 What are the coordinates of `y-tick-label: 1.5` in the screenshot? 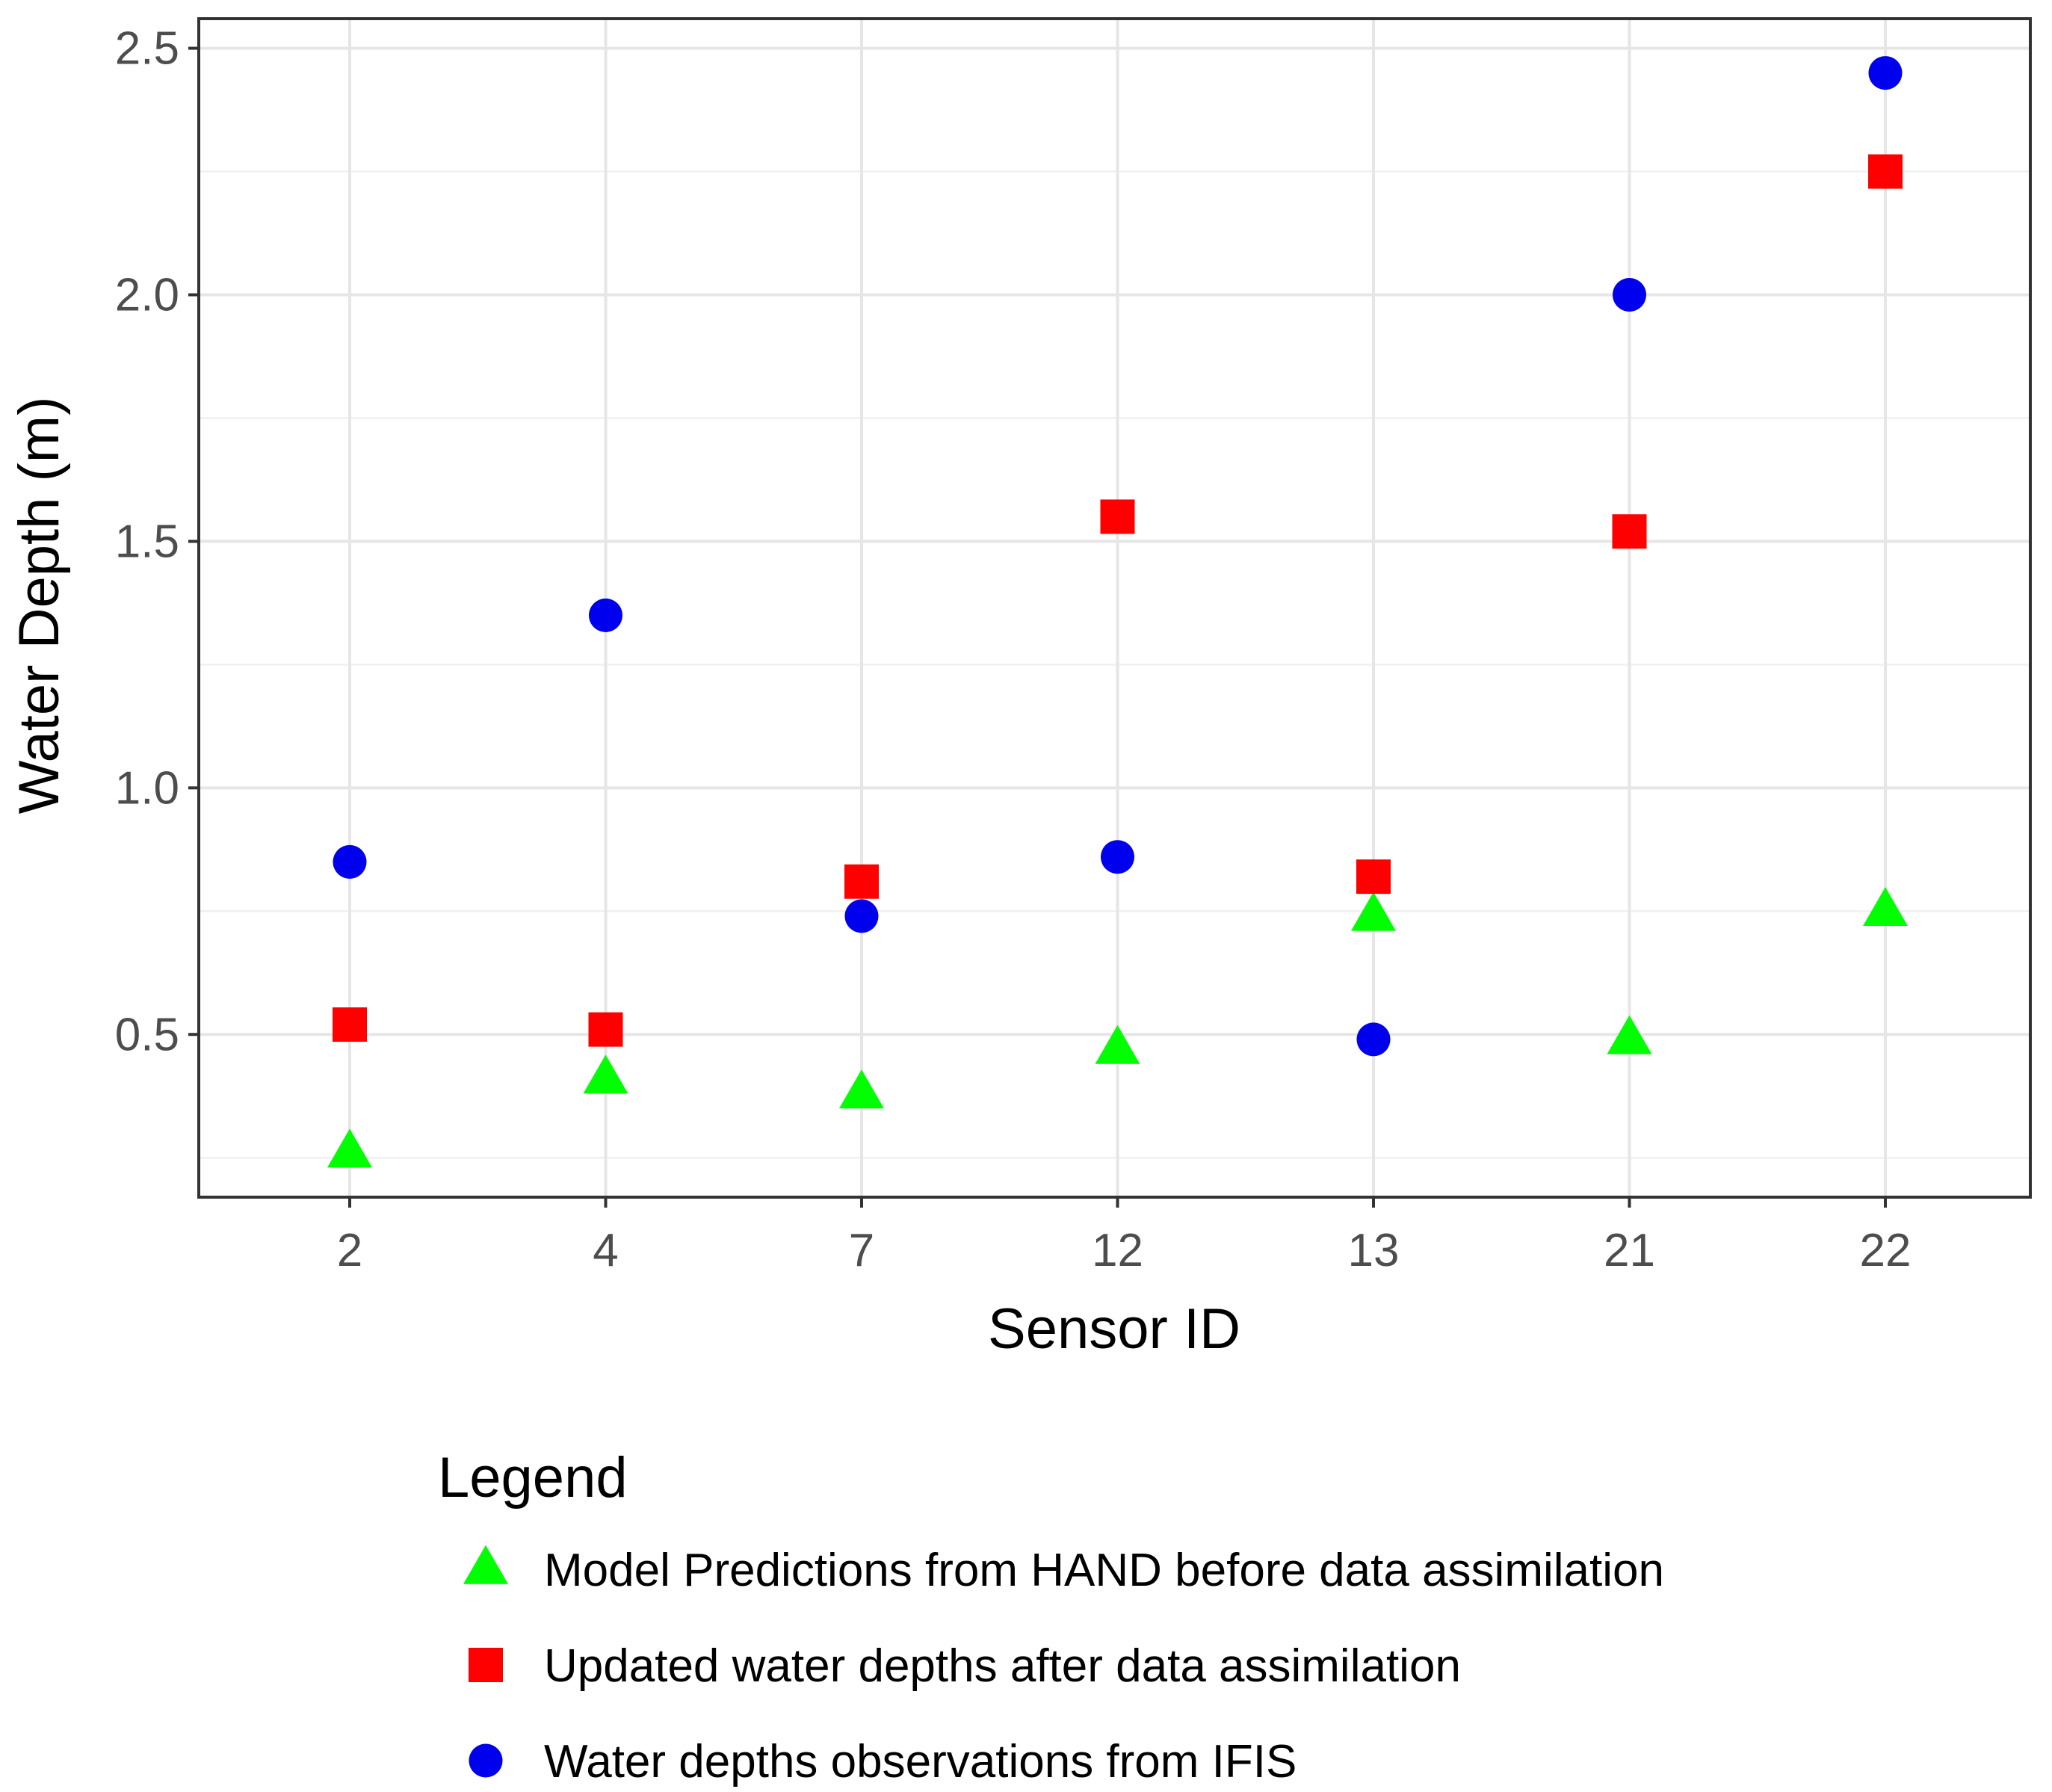 It's located at (147, 541).